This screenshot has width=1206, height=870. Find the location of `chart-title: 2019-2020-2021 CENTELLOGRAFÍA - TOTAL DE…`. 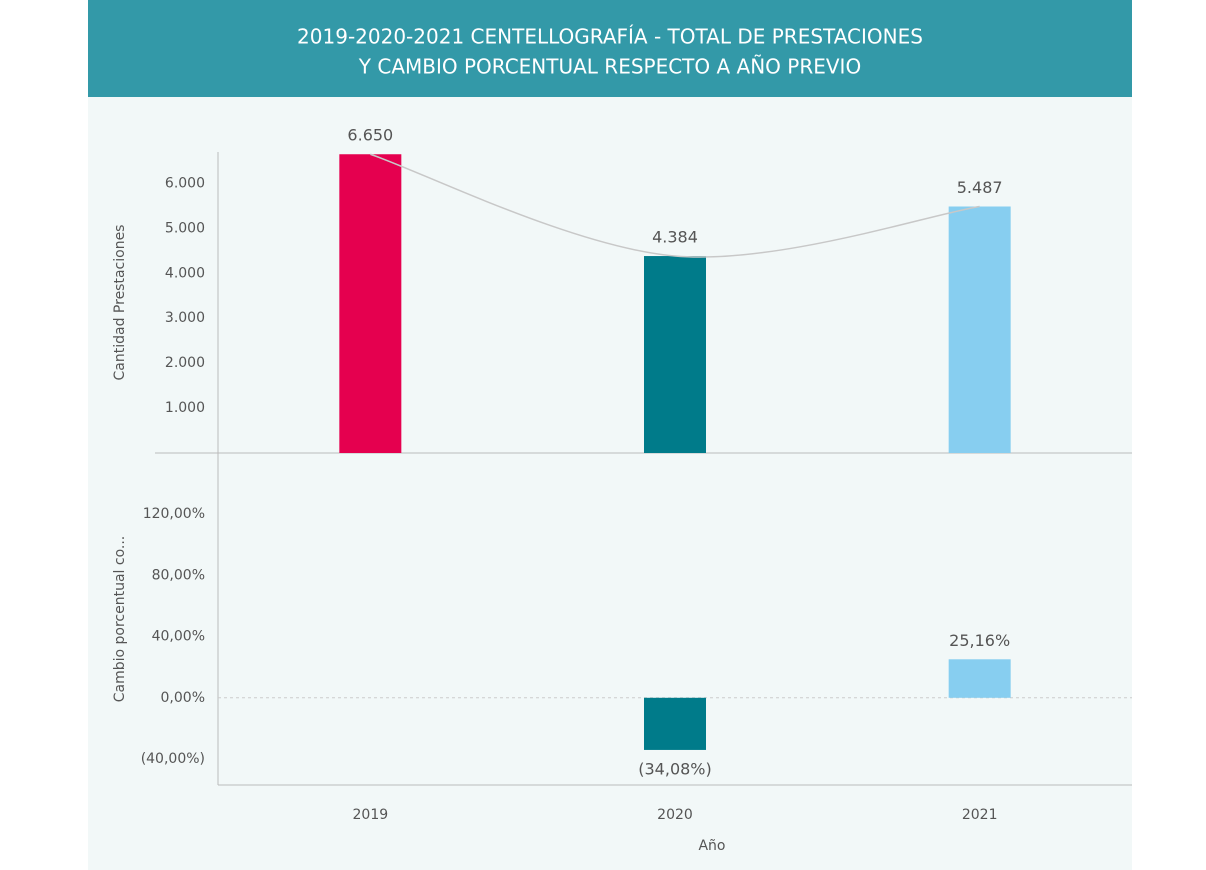

chart-title: 2019-2020-2021 CENTELLOGRAFÍA - TOTAL DE… is located at coordinates (610, 37).